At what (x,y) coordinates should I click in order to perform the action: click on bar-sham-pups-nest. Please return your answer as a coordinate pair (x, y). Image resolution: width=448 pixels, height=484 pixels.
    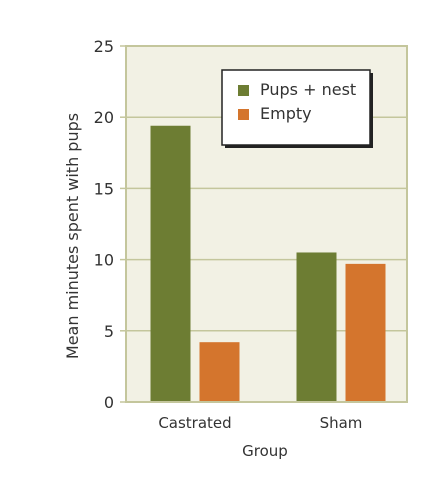
    Looking at the image, I should click on (316, 327).